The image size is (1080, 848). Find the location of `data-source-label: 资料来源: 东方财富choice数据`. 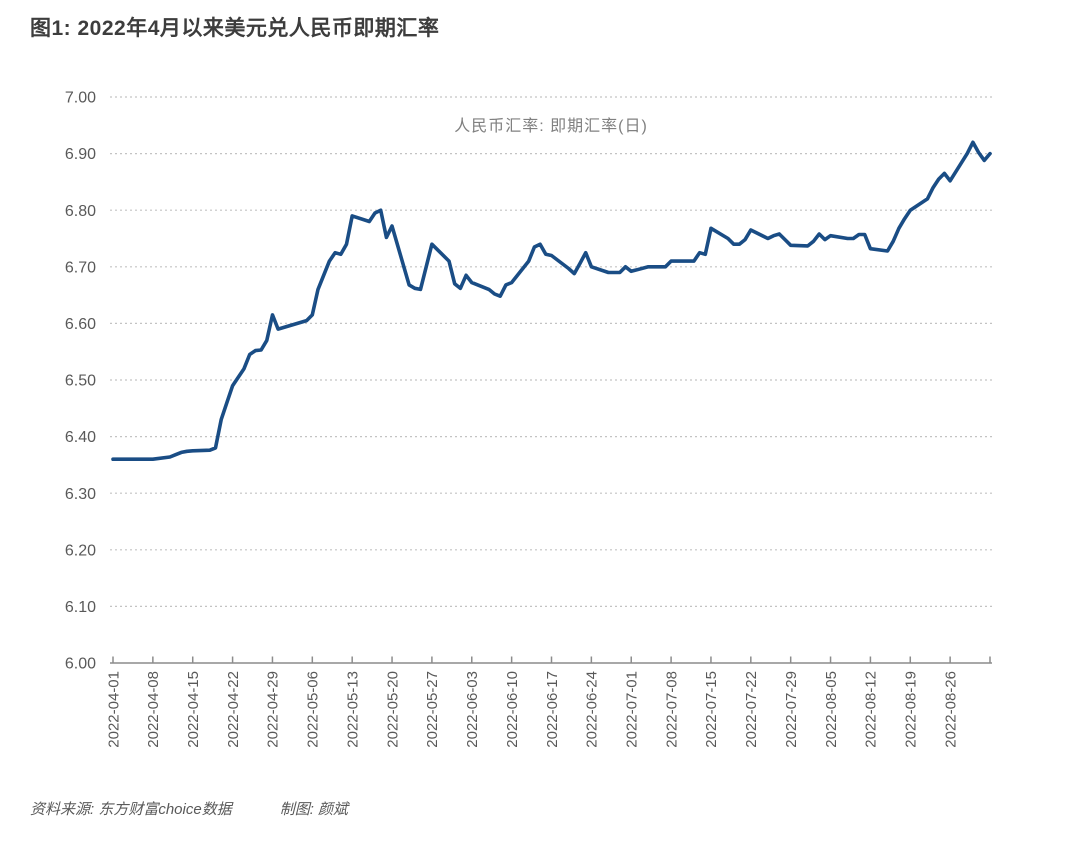

data-source-label: 资料来源: 东方财富choice数据 is located at coordinates (131, 809).